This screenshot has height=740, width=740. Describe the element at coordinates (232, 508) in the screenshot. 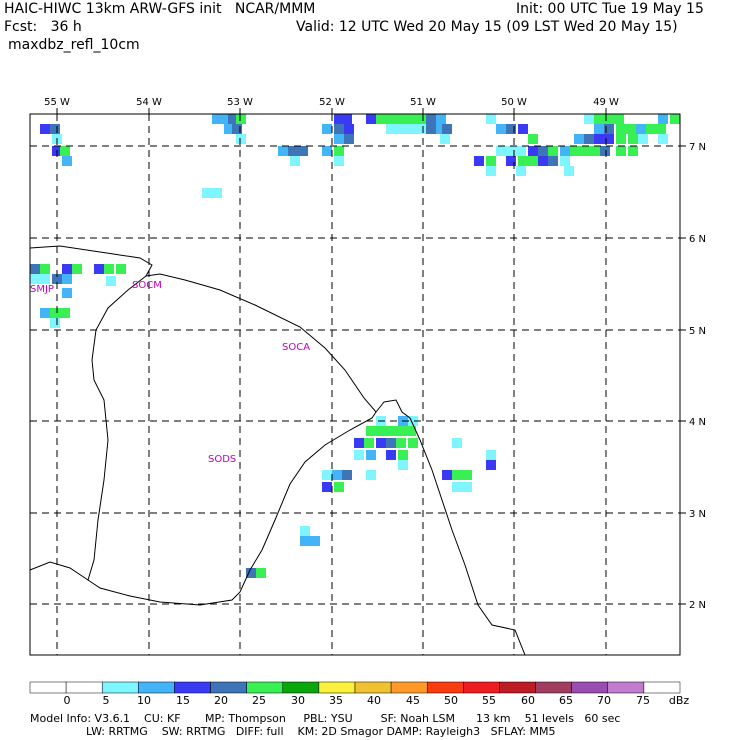

I see `border-east` at that location.